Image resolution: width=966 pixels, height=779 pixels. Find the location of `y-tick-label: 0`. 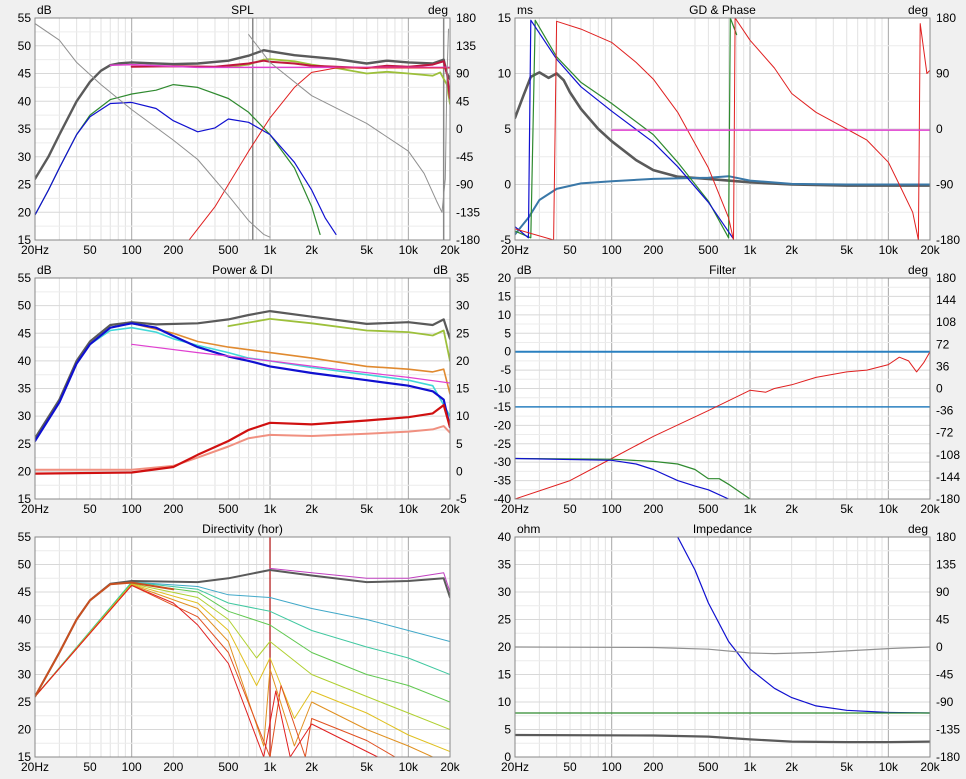

y-tick-label: 0 is located at coordinates (507, 352).